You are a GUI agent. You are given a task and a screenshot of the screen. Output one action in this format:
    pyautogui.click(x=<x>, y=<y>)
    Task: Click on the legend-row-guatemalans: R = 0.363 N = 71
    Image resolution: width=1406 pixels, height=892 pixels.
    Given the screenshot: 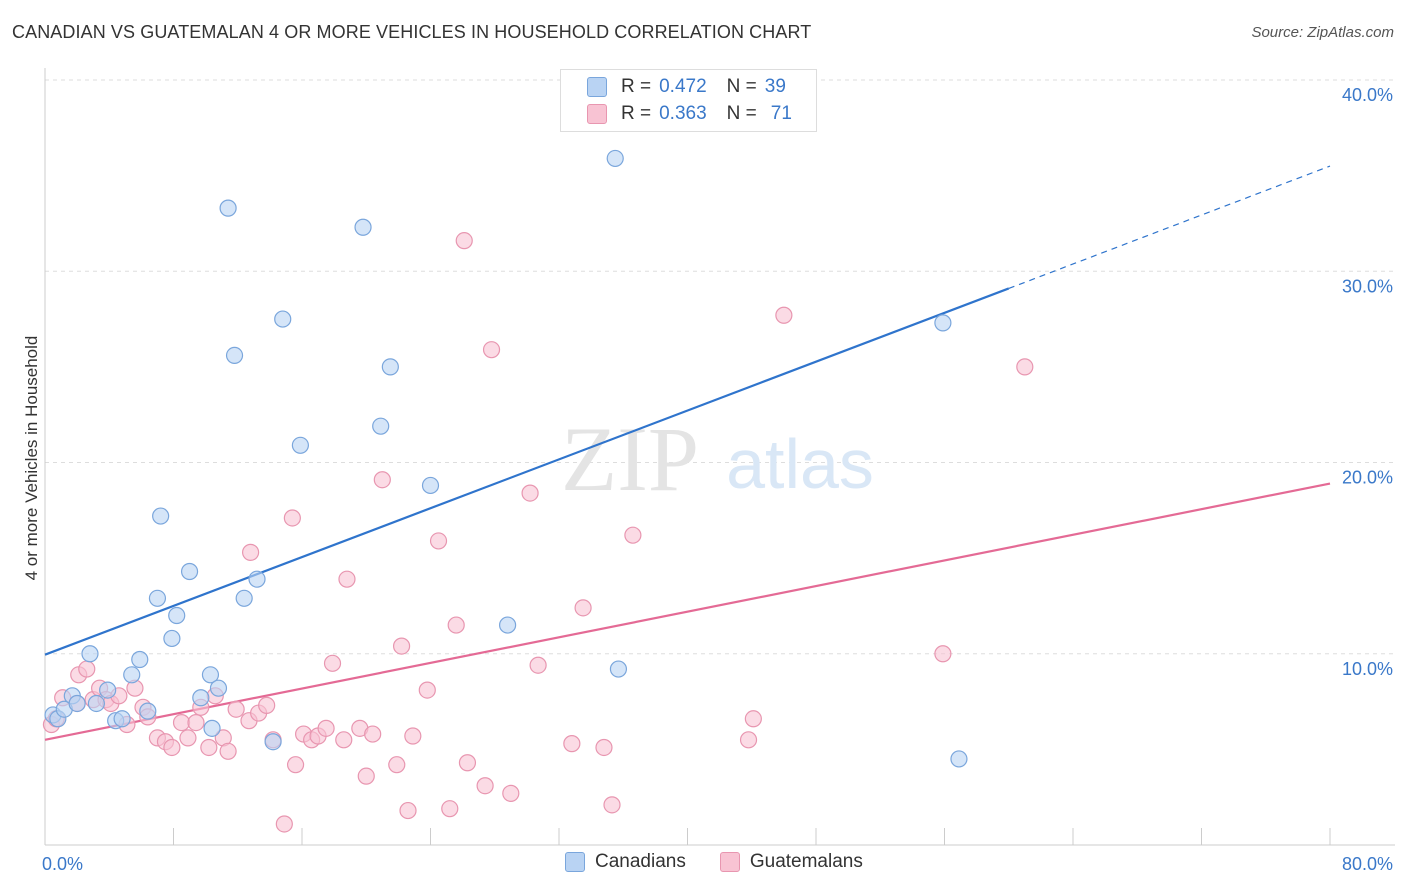 What is the action you would take?
    pyautogui.click(x=689, y=114)
    